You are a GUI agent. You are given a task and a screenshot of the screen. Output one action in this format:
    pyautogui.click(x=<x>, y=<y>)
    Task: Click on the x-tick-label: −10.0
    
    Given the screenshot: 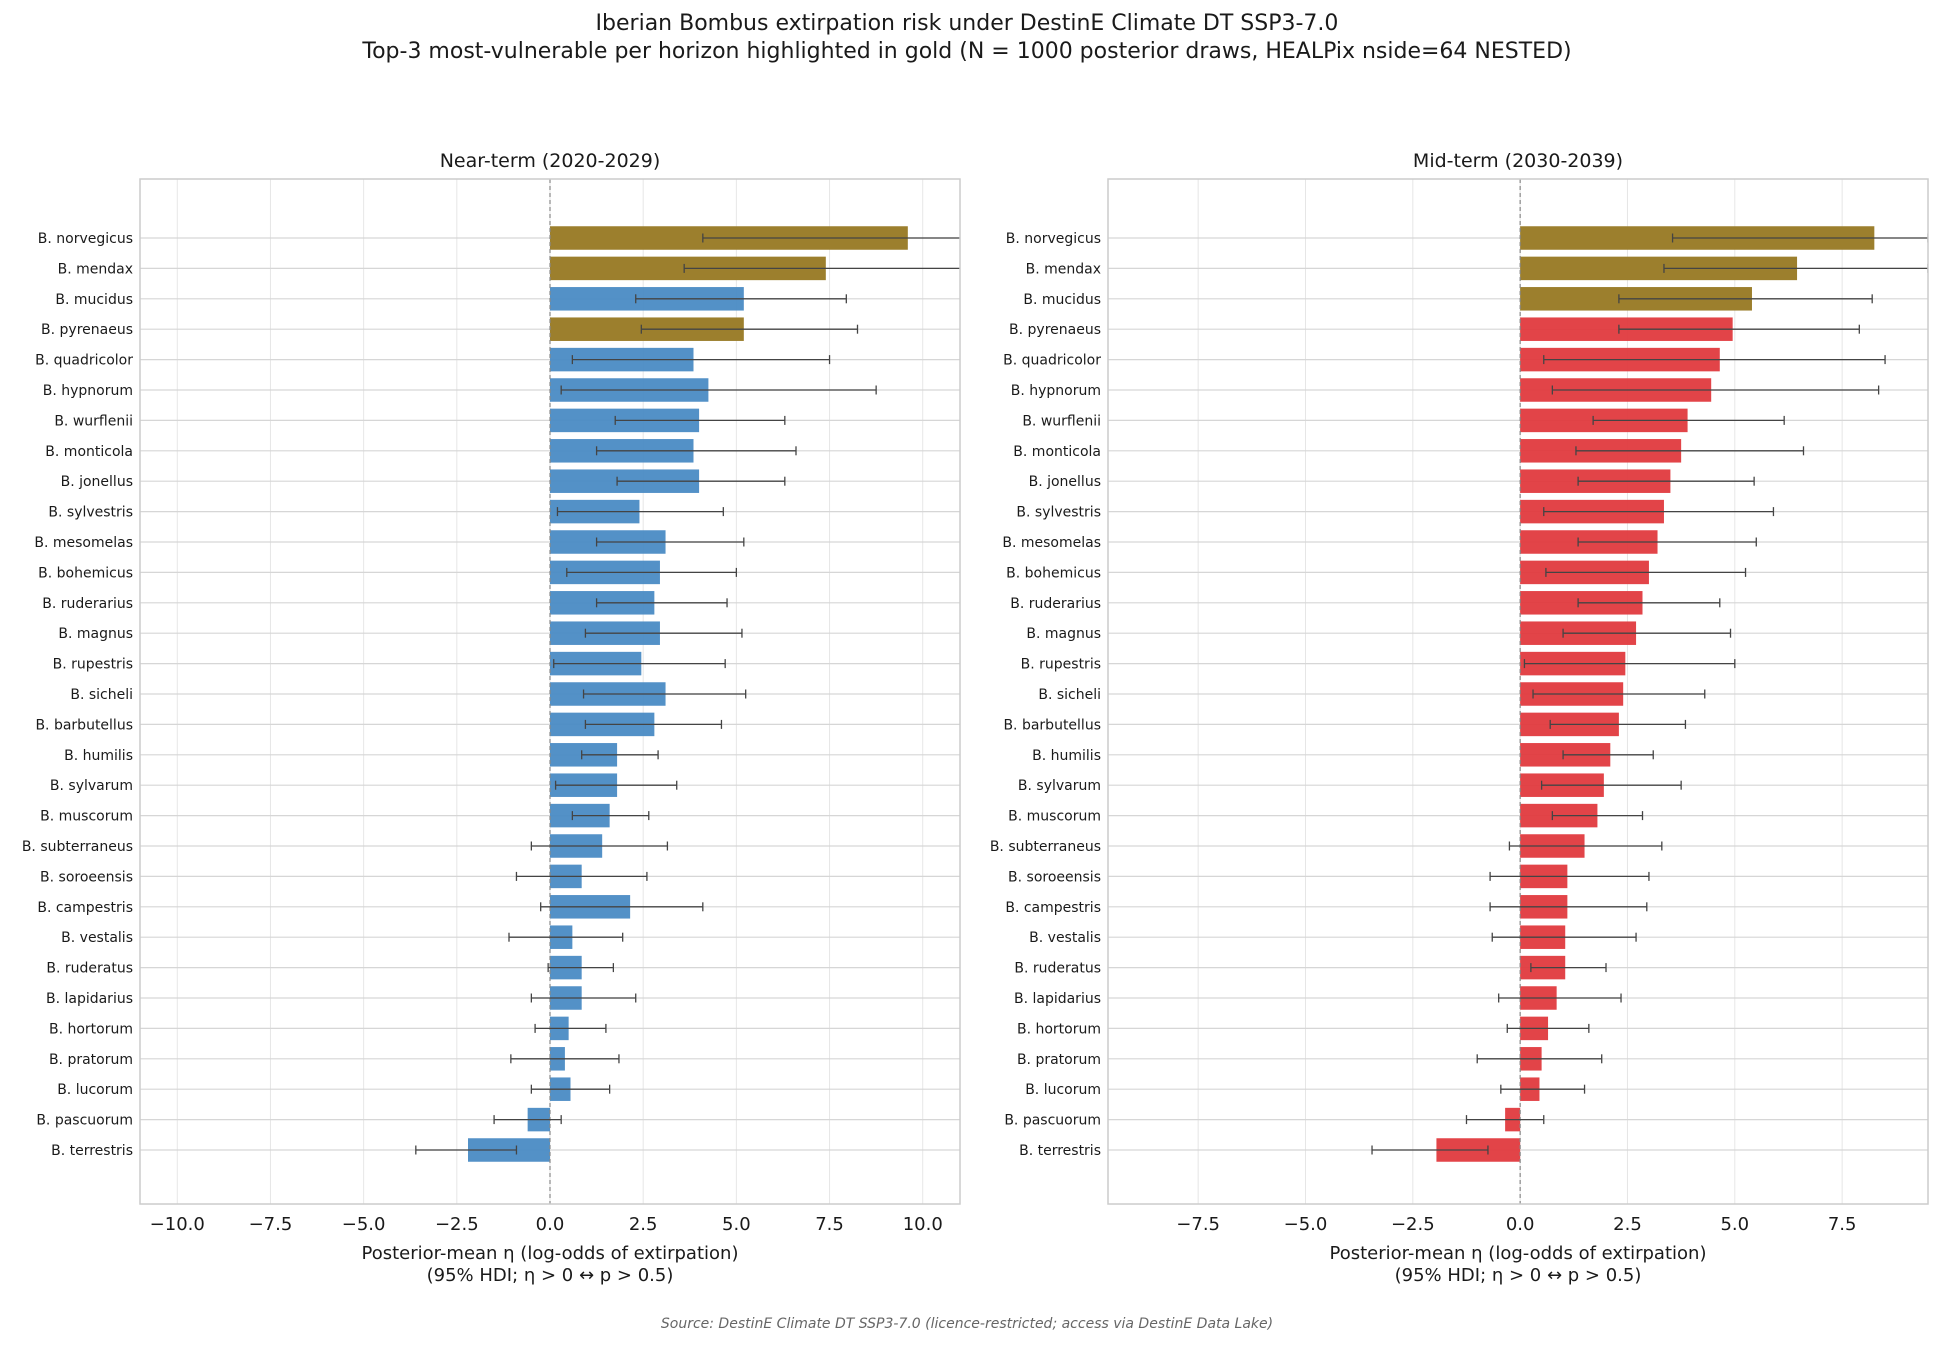 What is the action you would take?
    pyautogui.click(x=177, y=1224)
    